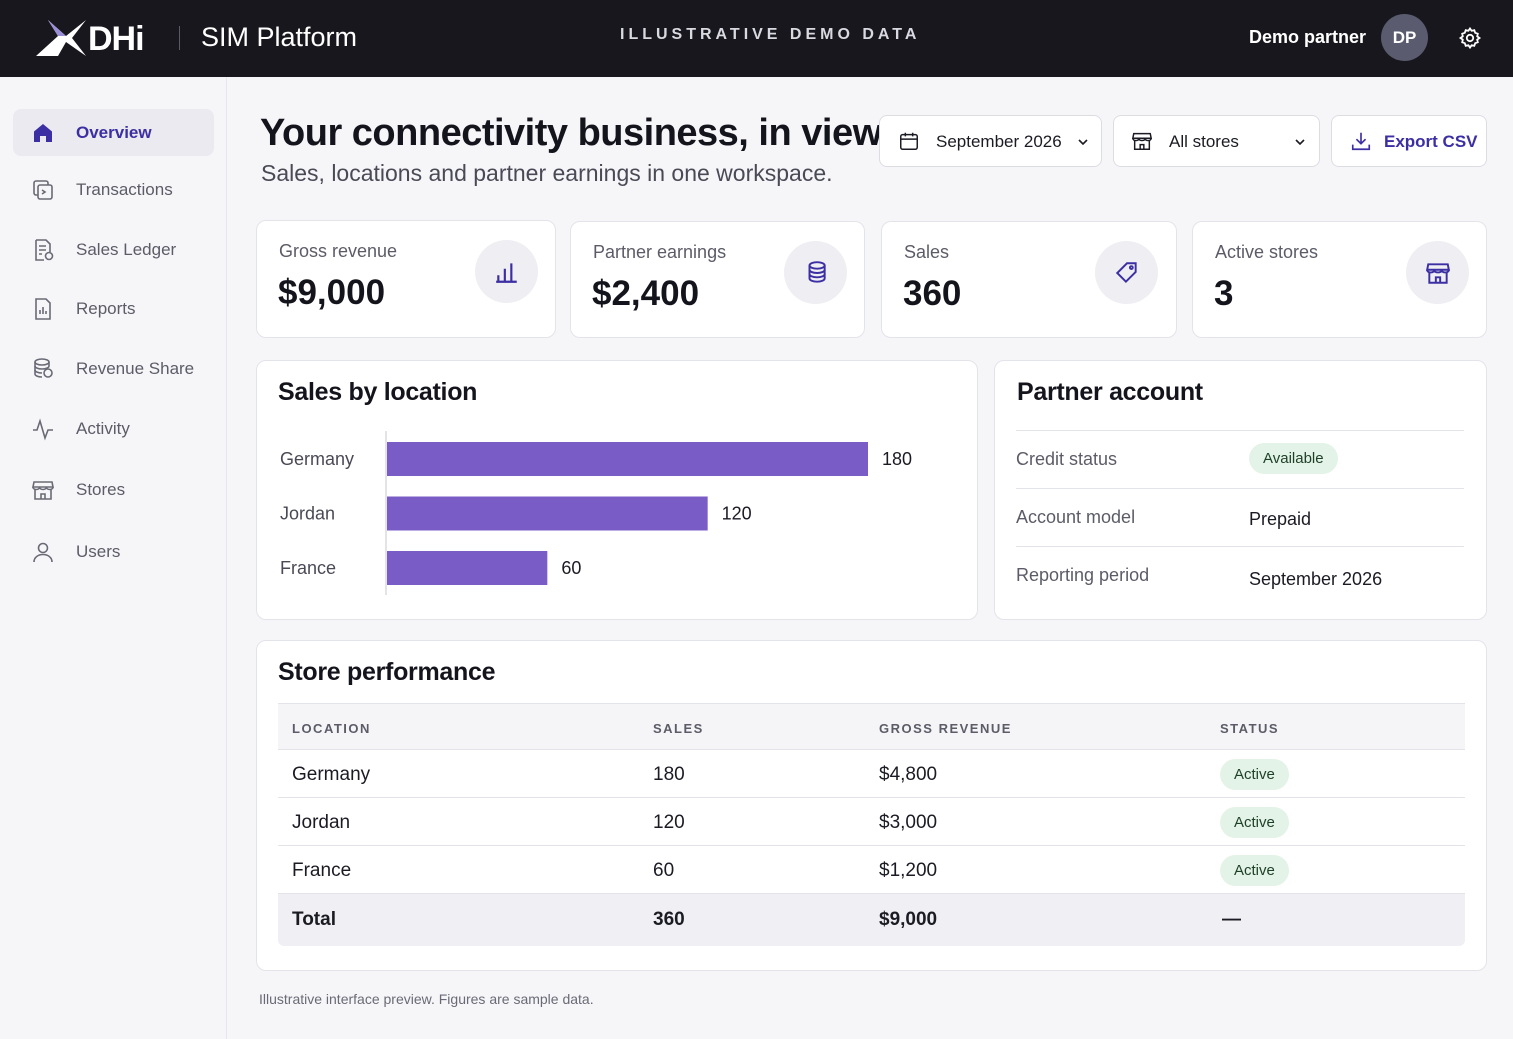  What do you see at coordinates (101, 489) in the screenshot?
I see `sidebar-item-label: Stores` at bounding box center [101, 489].